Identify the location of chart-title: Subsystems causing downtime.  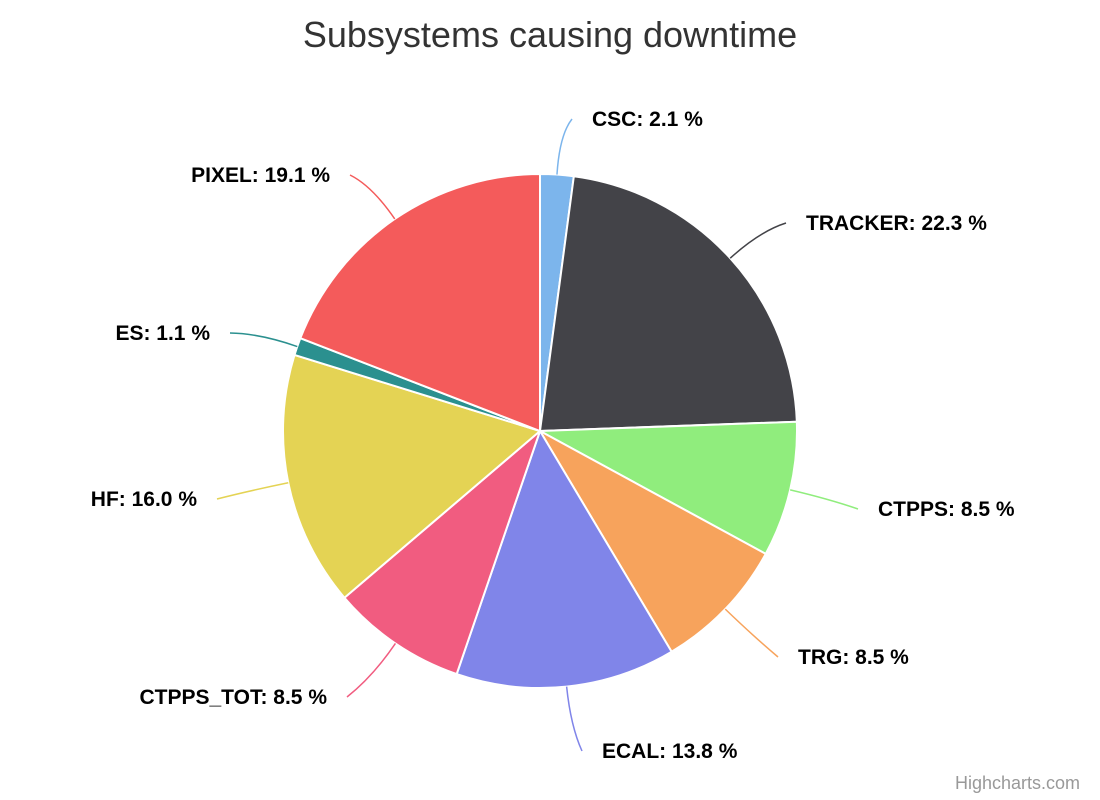
(550, 34).